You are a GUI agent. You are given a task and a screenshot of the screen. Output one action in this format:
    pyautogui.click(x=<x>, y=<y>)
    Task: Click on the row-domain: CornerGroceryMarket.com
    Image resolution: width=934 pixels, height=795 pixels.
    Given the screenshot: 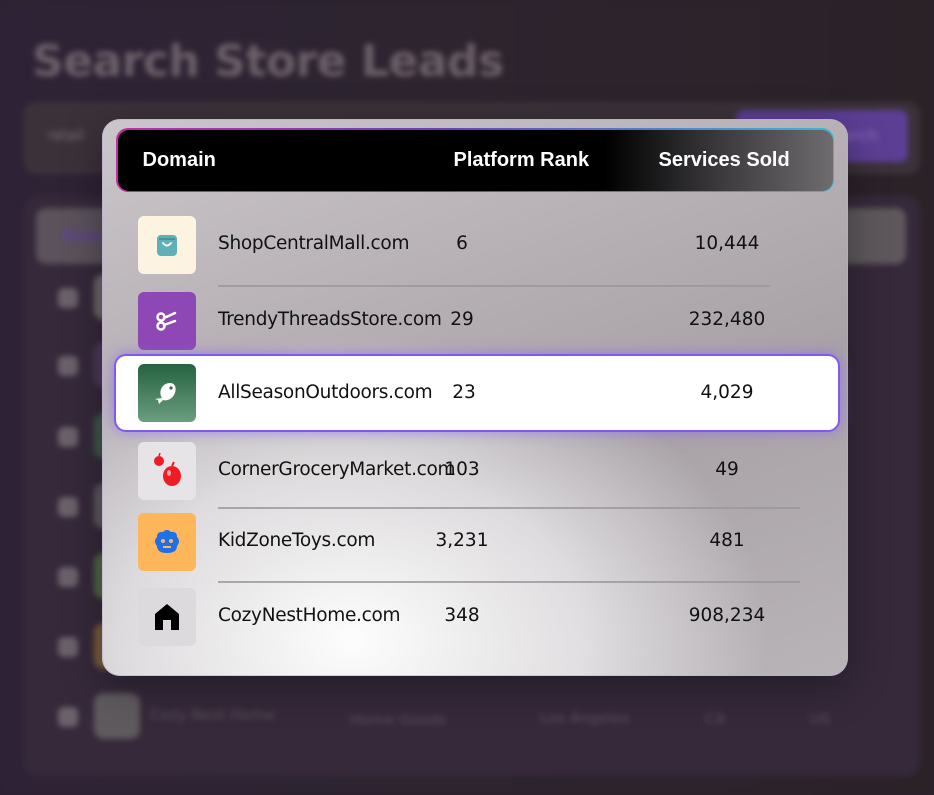 What is the action you would take?
    pyautogui.click(x=337, y=469)
    